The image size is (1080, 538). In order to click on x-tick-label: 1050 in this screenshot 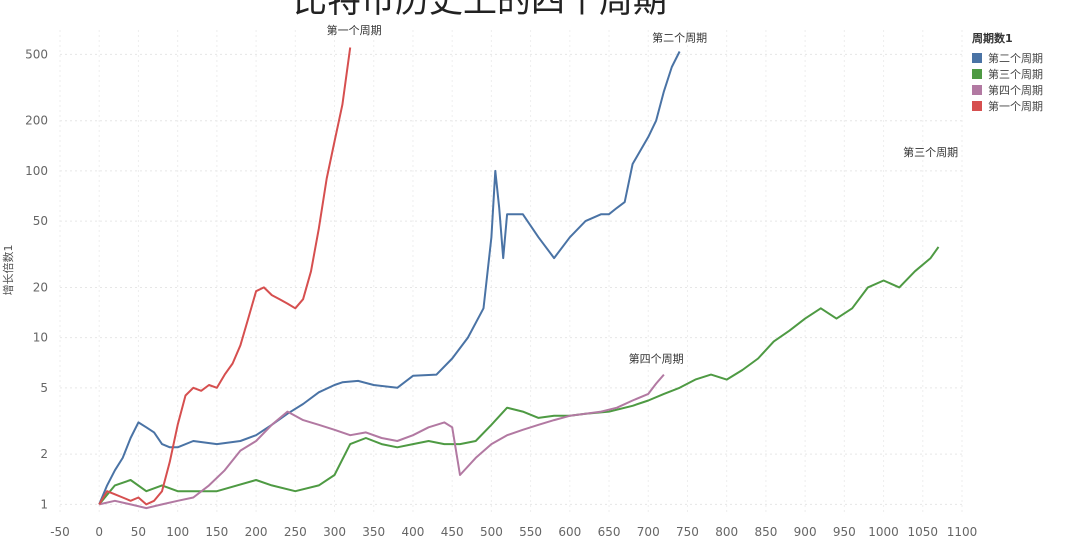, I will do `click(923, 531)`.